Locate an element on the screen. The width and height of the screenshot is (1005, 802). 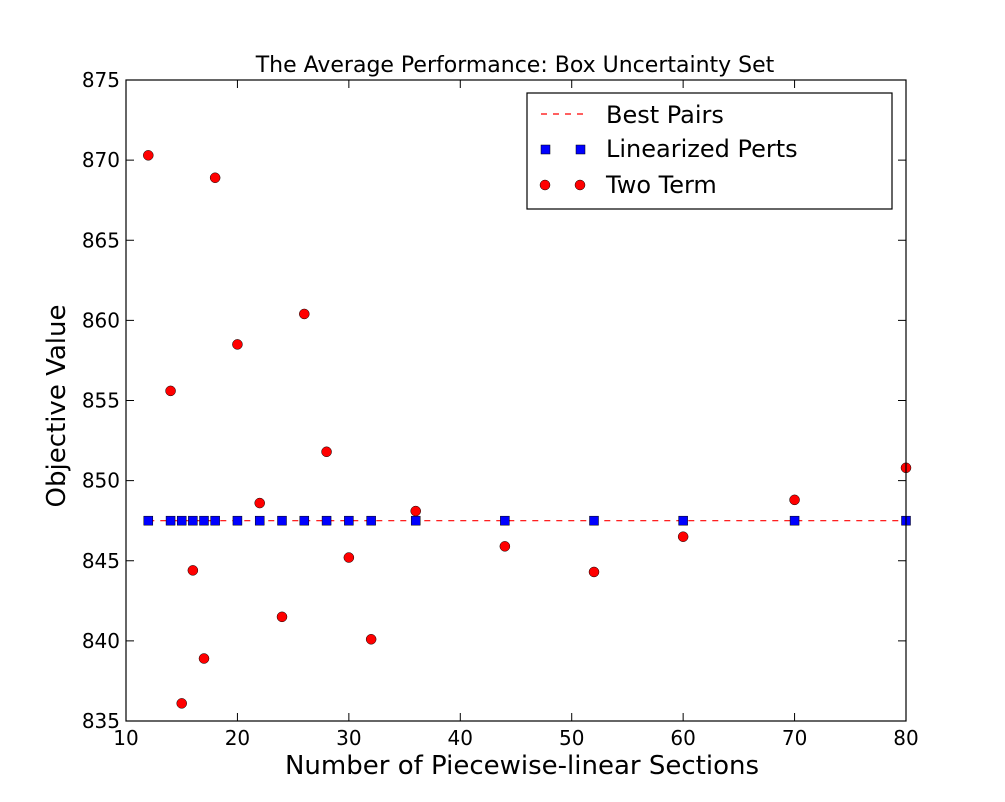
y-tick-label: 850 is located at coordinates (101, 481).